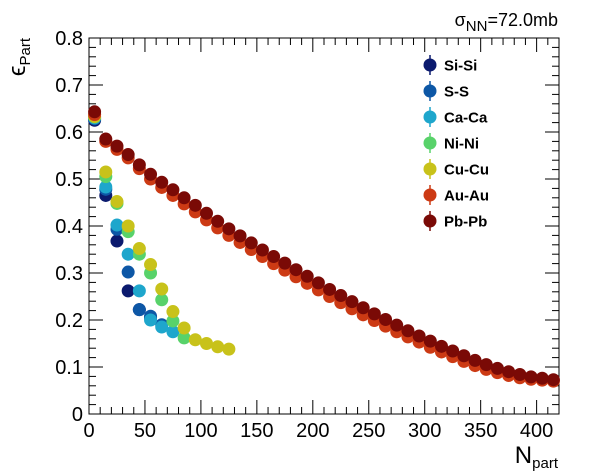  Describe the element at coordinates (69, 39) in the screenshot. I see `y-tick-label: 0.8` at that location.